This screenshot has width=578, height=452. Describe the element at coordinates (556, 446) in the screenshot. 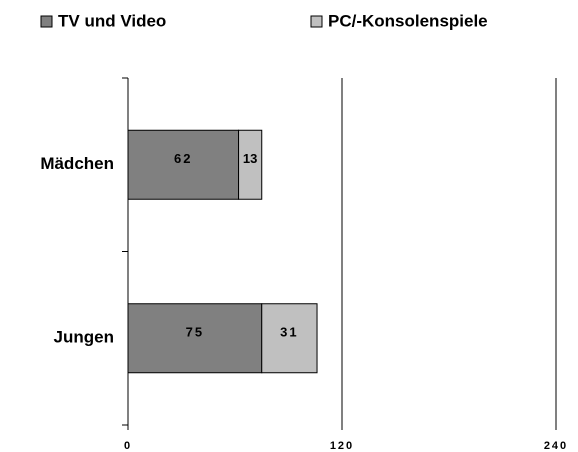

I see `x-tick-label: 240` at that location.